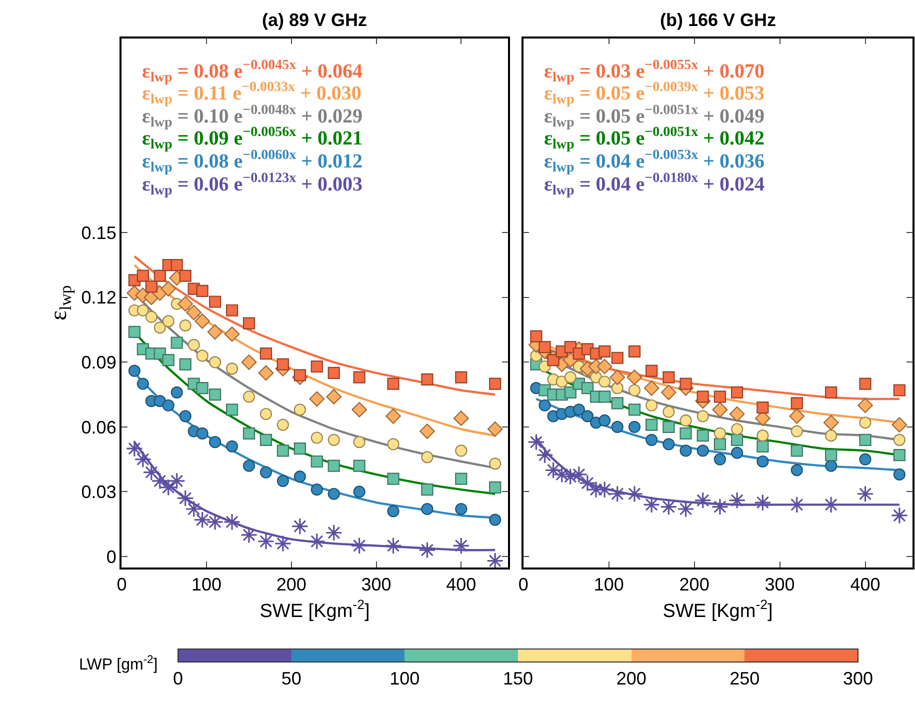 The width and height of the screenshot is (915, 710). I want to click on color-bar-label: 50, so click(291, 678).